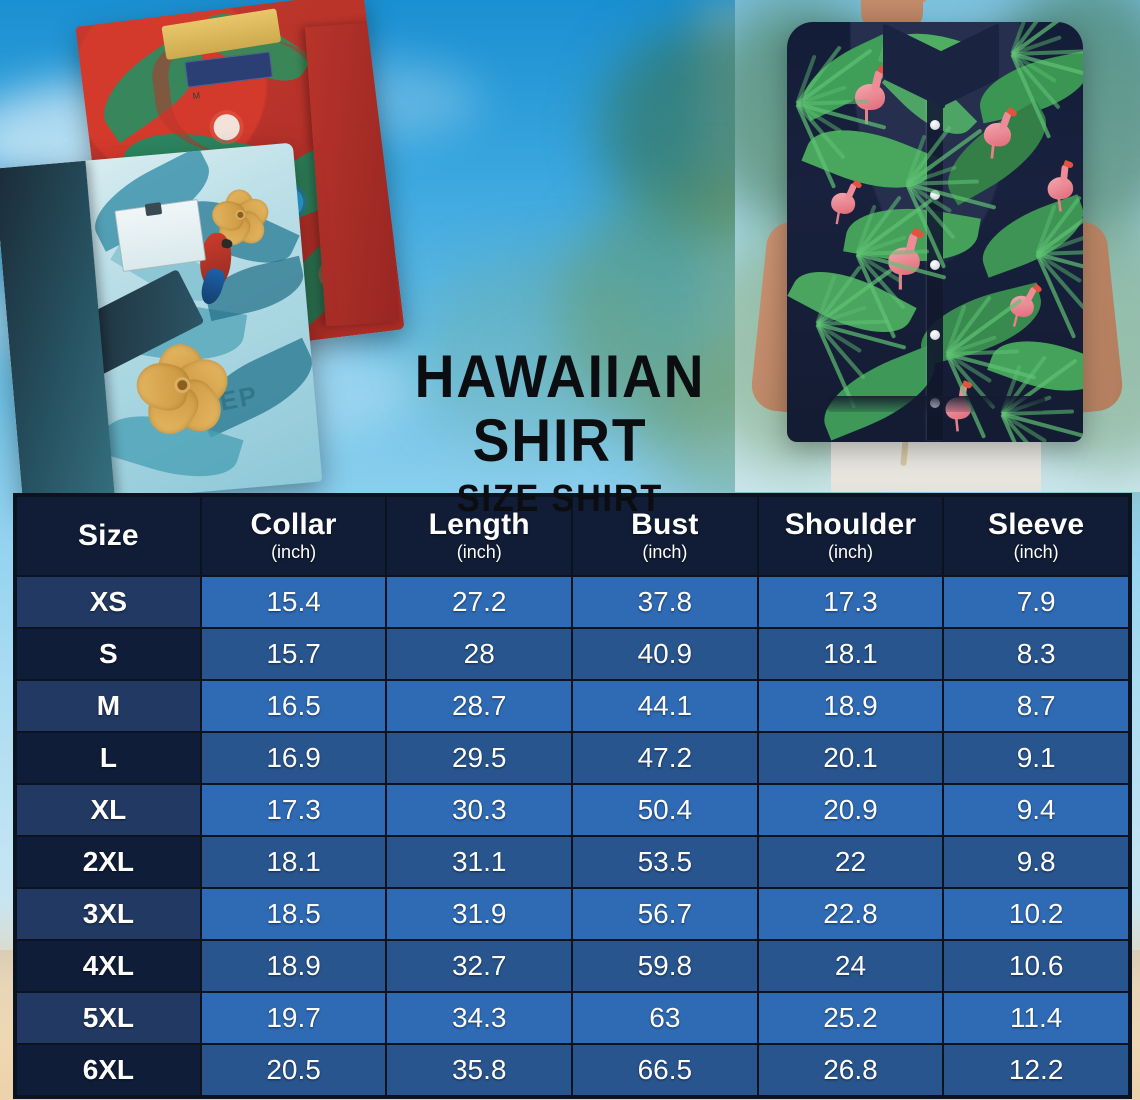 This screenshot has width=1140, height=1100. I want to click on column-header-length: Length (inch), so click(479, 536).